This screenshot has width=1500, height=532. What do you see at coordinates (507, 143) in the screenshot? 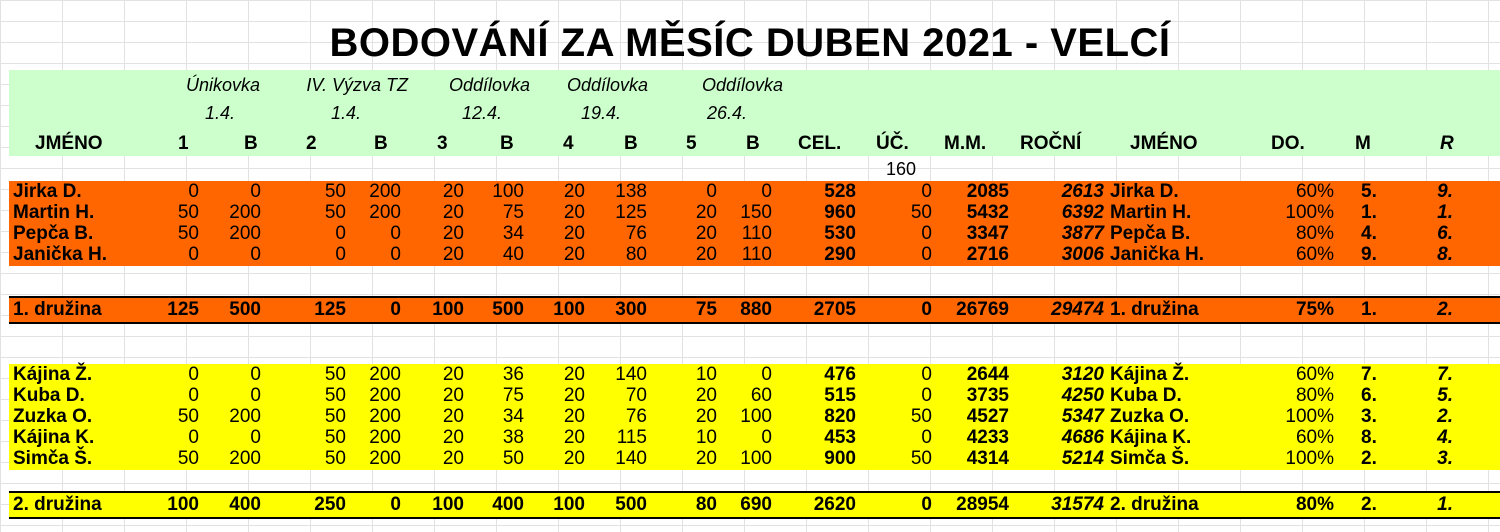
I see `col-b3: B` at bounding box center [507, 143].